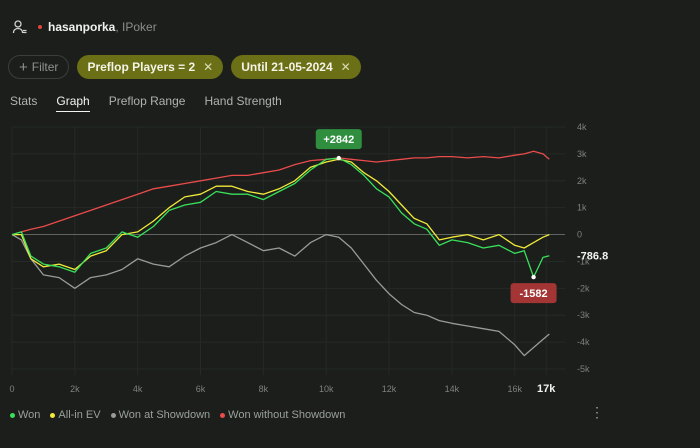  I want to click on min-value-label: -1582, so click(534, 294).